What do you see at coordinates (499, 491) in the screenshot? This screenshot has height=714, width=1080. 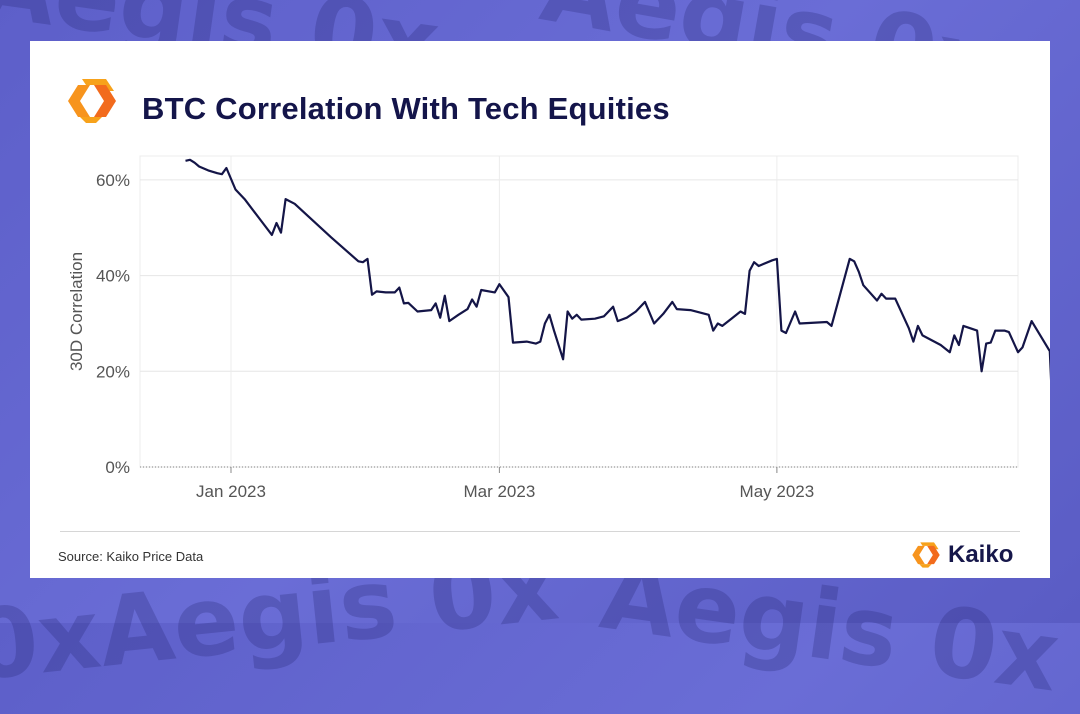 I see `x-tick-label: Mar 2023` at bounding box center [499, 491].